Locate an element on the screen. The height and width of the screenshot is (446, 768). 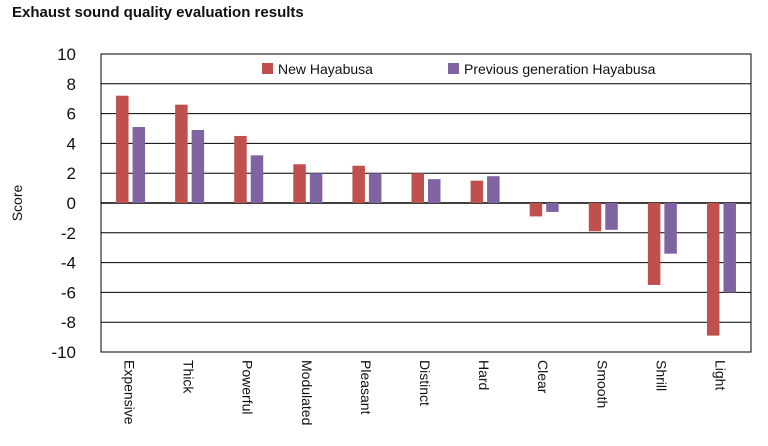
bar-new-shrill is located at coordinates (654, 244).